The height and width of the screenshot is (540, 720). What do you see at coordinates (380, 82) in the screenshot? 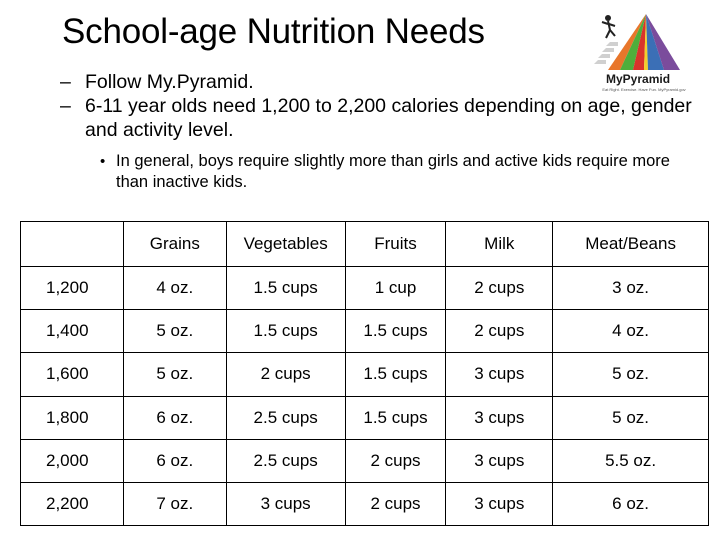
I see `bullet-item: – Follow My.Pyramid.` at bounding box center [380, 82].